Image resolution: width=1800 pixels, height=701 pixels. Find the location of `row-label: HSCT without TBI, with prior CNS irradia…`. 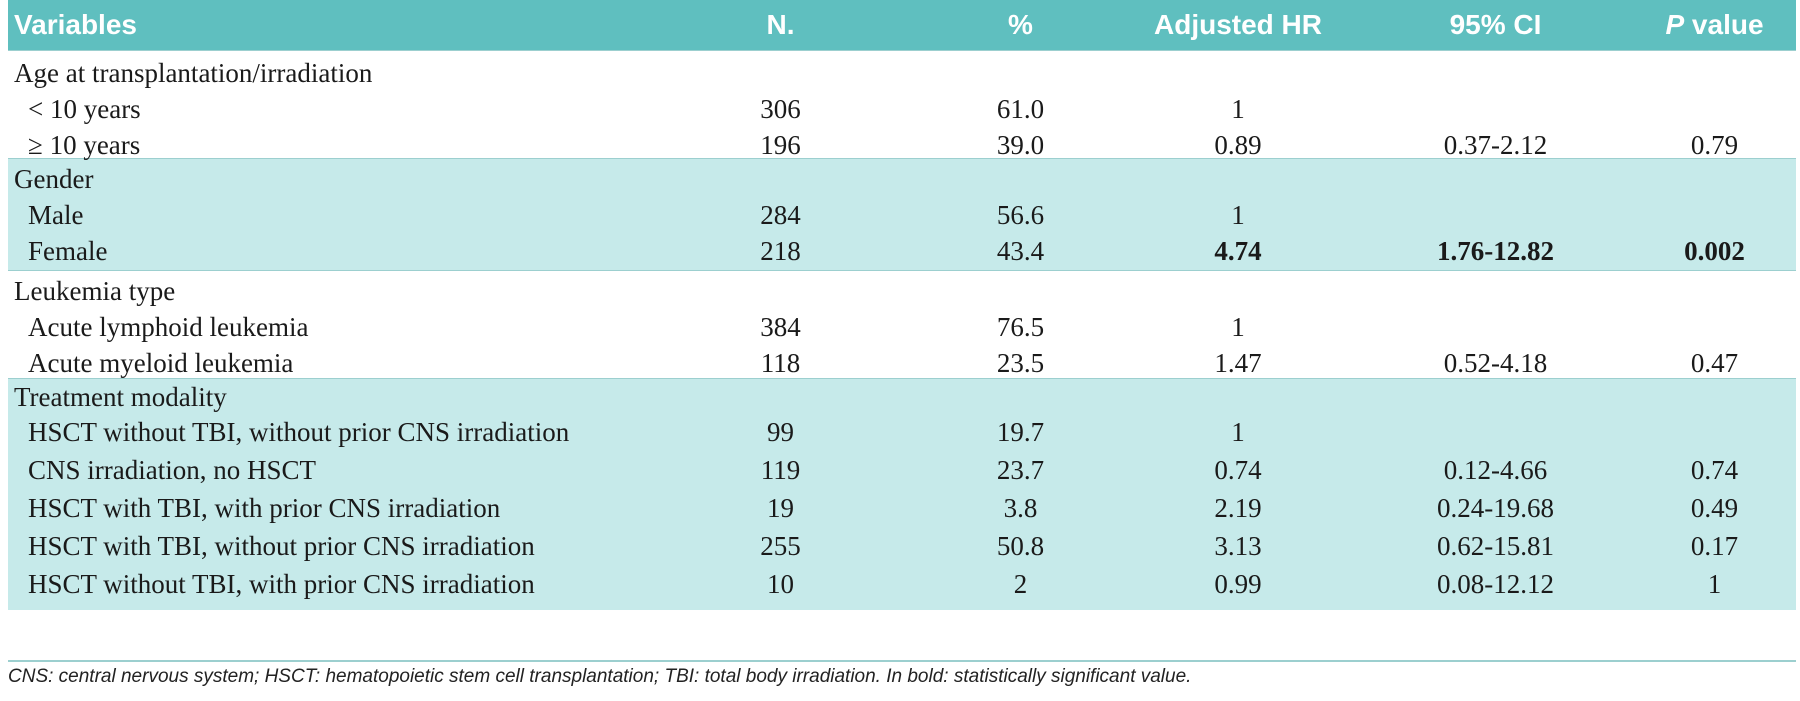

row-label: HSCT without TBI, with prior CNS irradia… is located at coordinates (281, 583).